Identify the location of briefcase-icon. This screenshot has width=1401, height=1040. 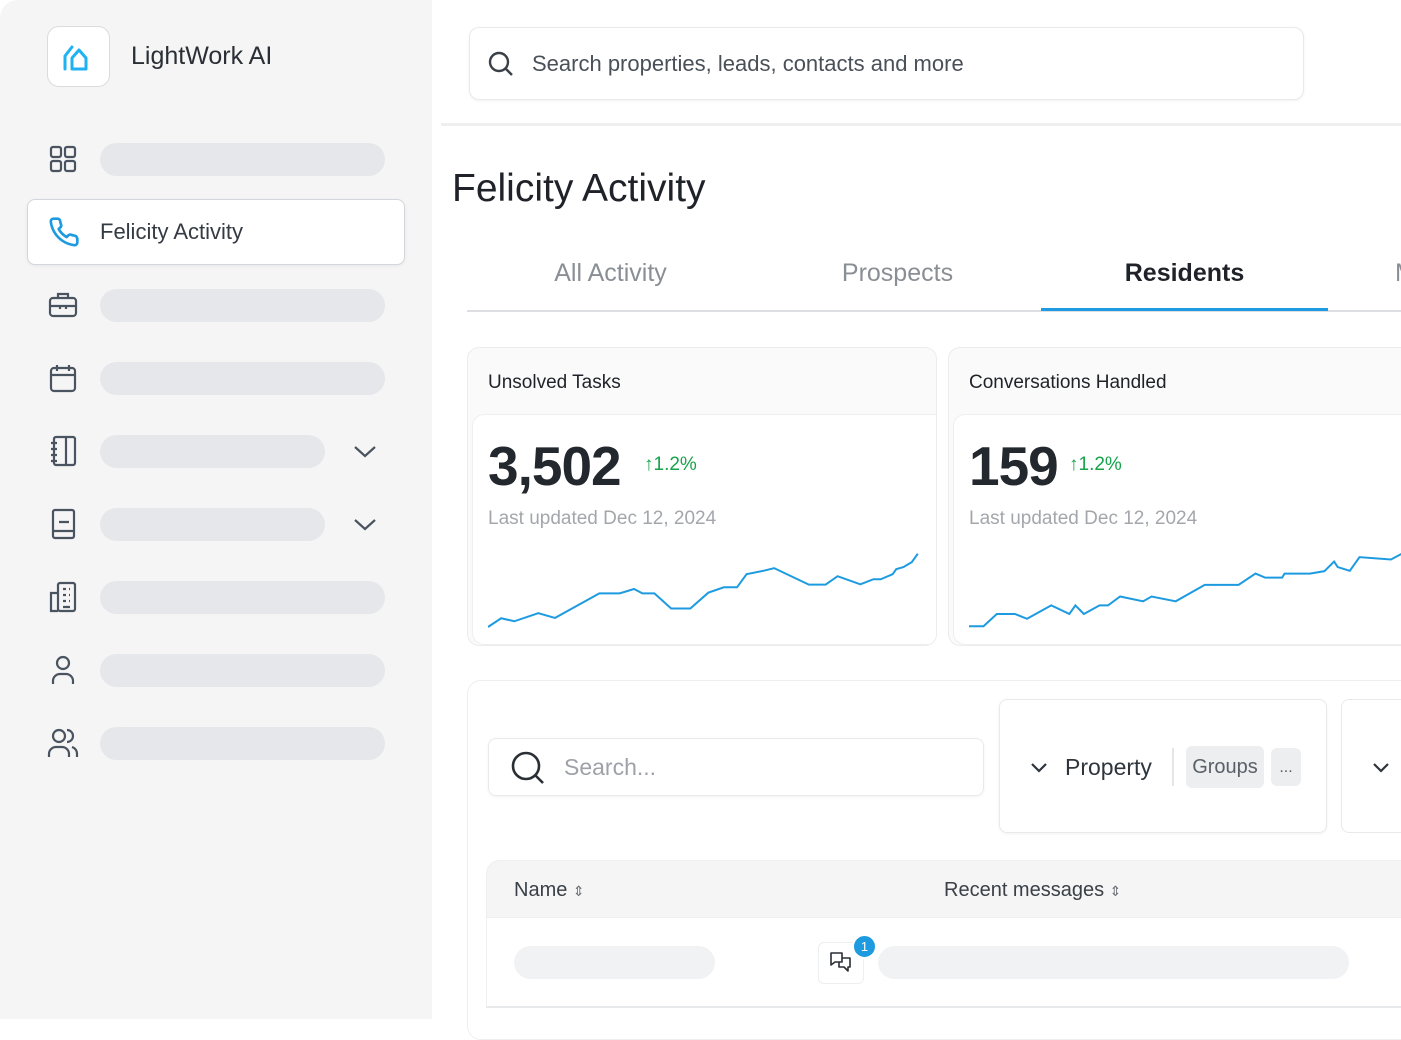
(63, 305).